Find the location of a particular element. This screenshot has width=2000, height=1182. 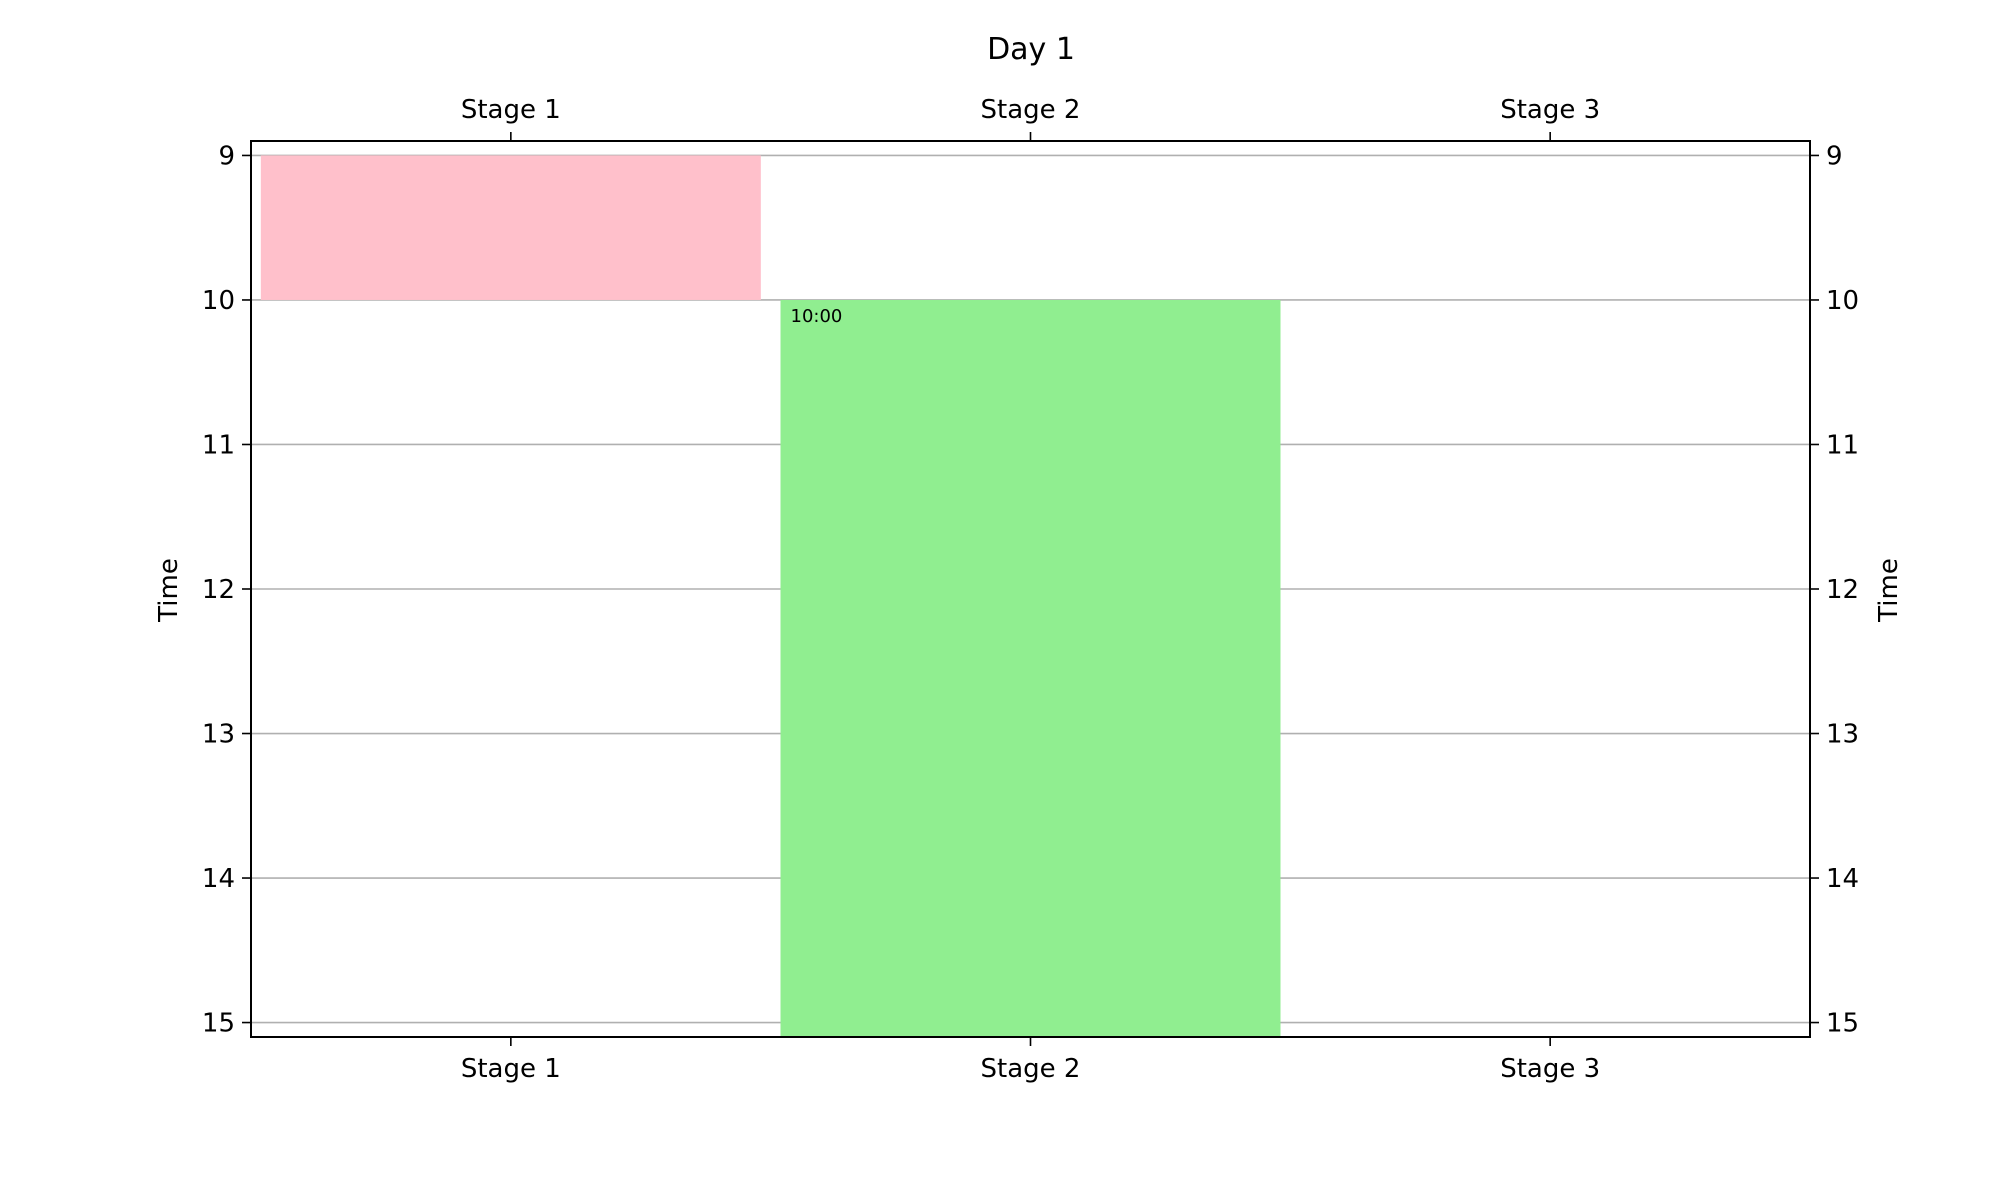

y-tick-label-right: 11 is located at coordinates (1842, 445).